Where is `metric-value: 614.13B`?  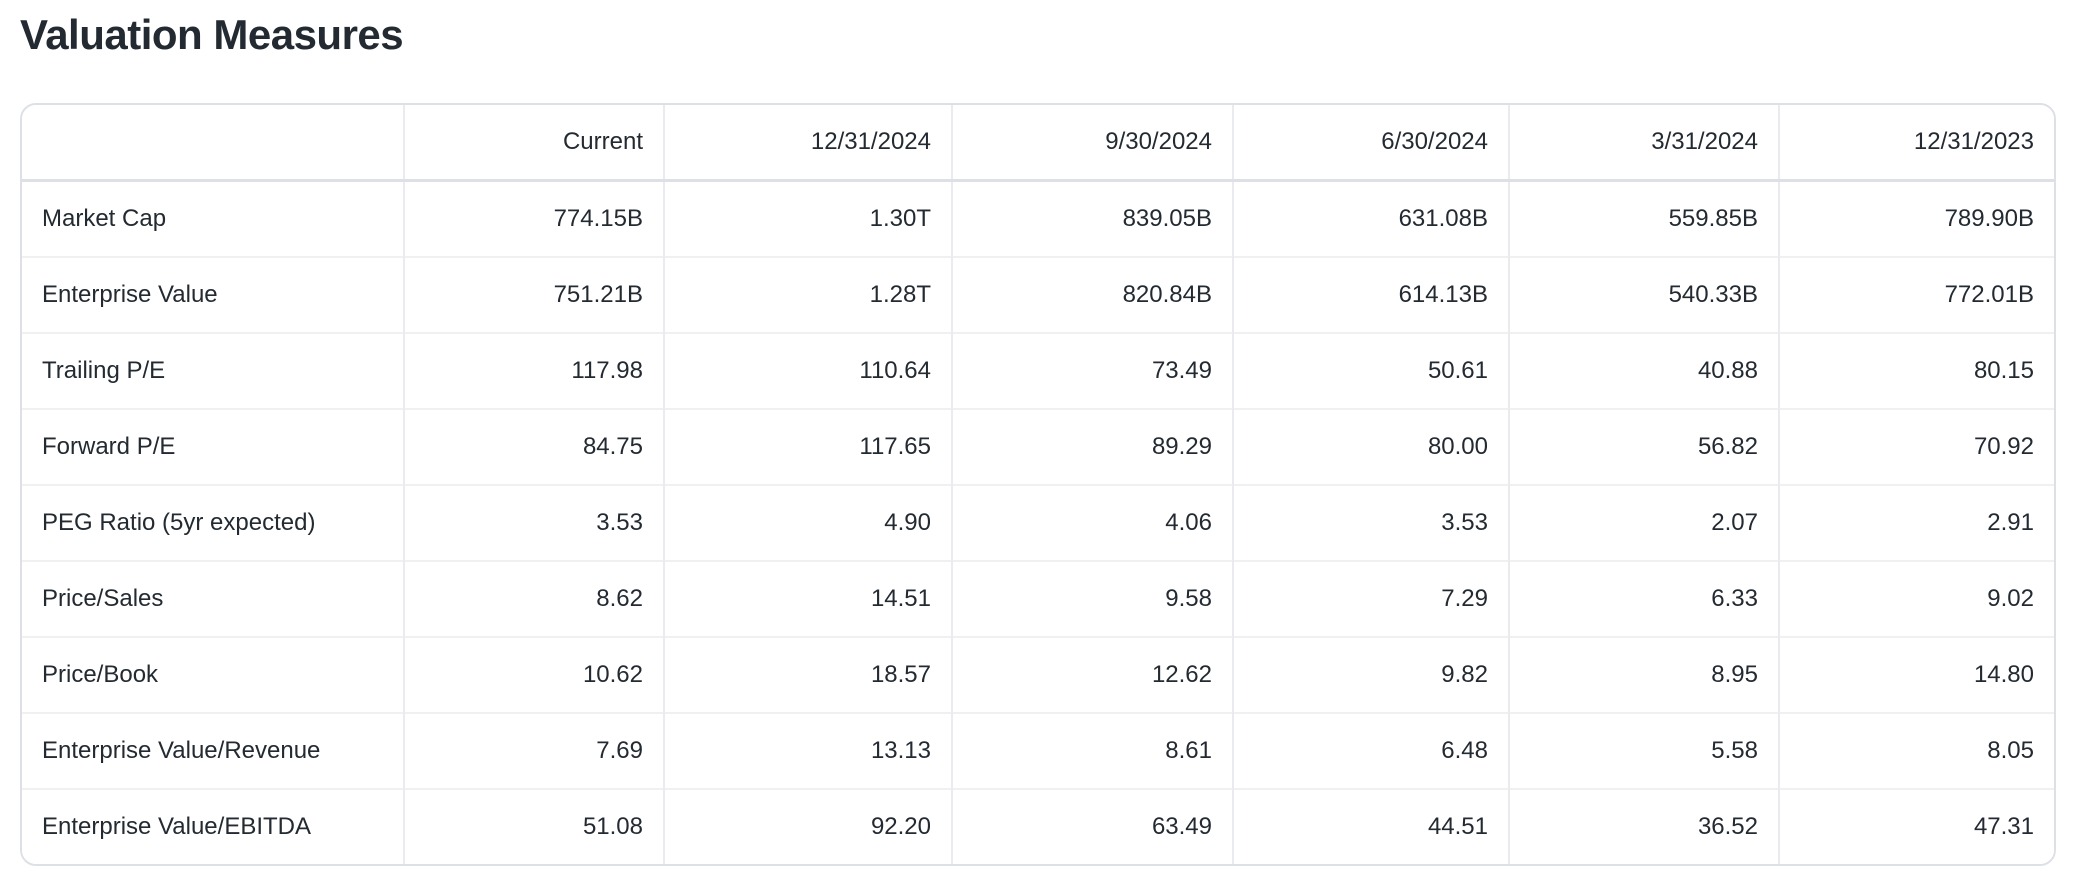 metric-value: 614.13B is located at coordinates (1370, 294).